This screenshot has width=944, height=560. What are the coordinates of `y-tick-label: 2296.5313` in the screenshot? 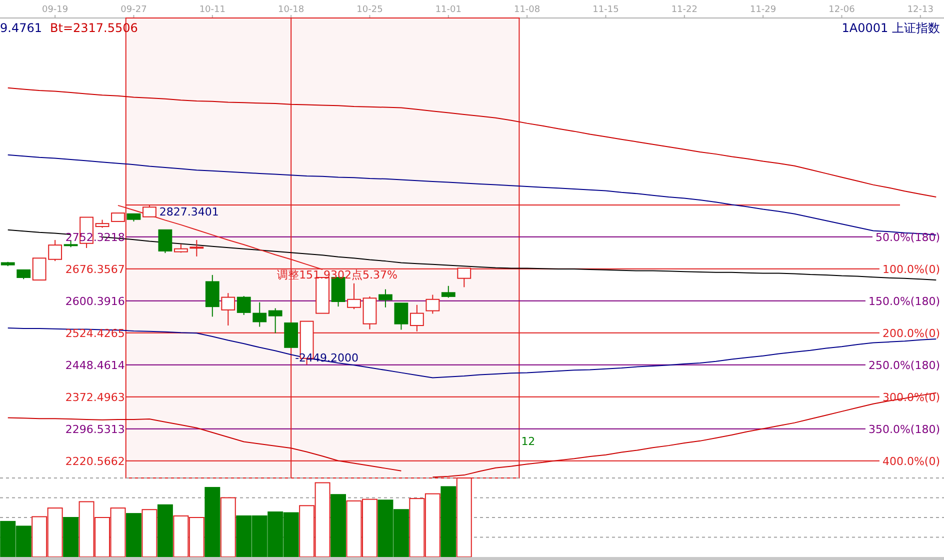 It's located at (95, 429).